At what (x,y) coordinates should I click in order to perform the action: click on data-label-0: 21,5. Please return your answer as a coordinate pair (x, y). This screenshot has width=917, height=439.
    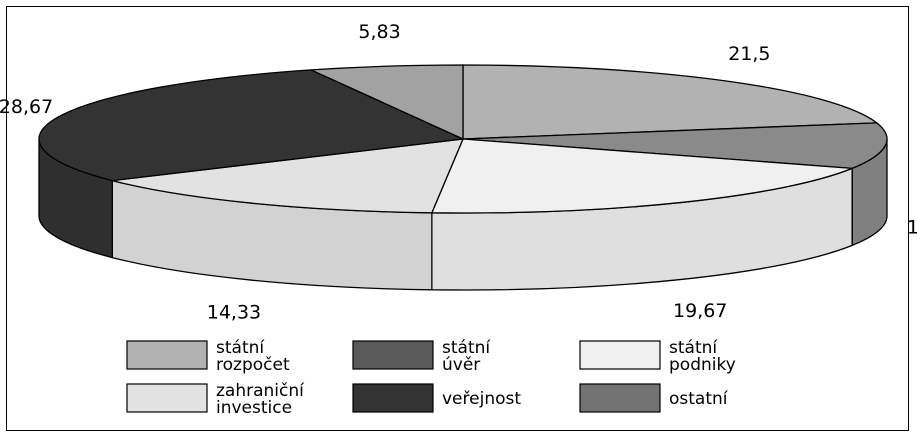
    Looking at the image, I should click on (749, 54).